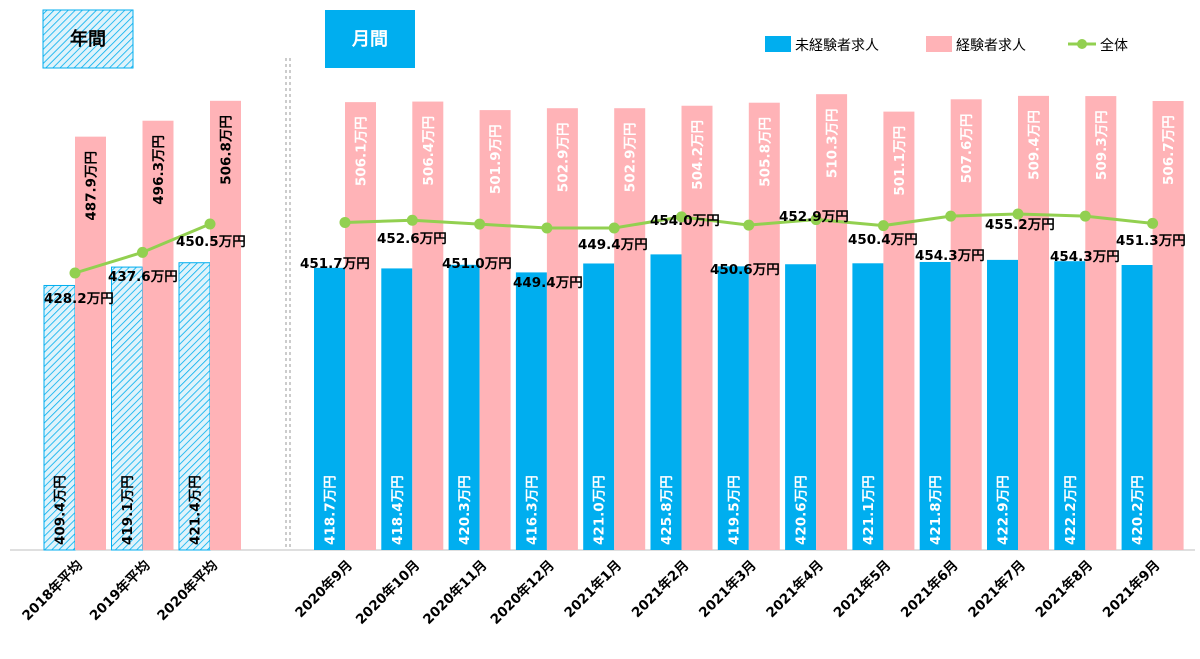  I want to click on monthly-tag-box, so click(370, 39).